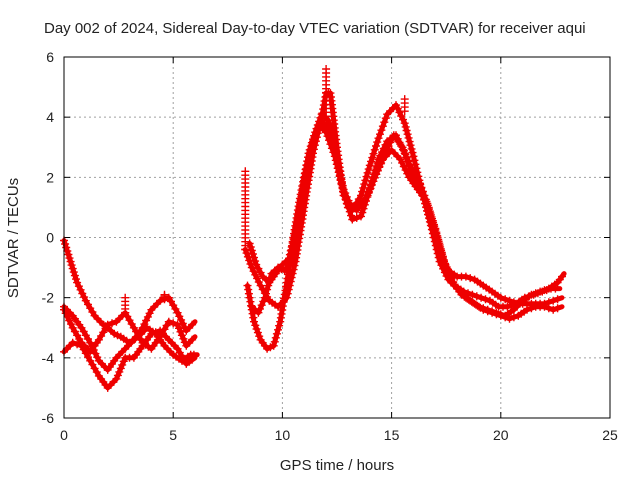 This screenshot has width=640, height=480. What do you see at coordinates (337, 465) in the screenshot?
I see `x-axis-label: GPS time / hours` at bounding box center [337, 465].